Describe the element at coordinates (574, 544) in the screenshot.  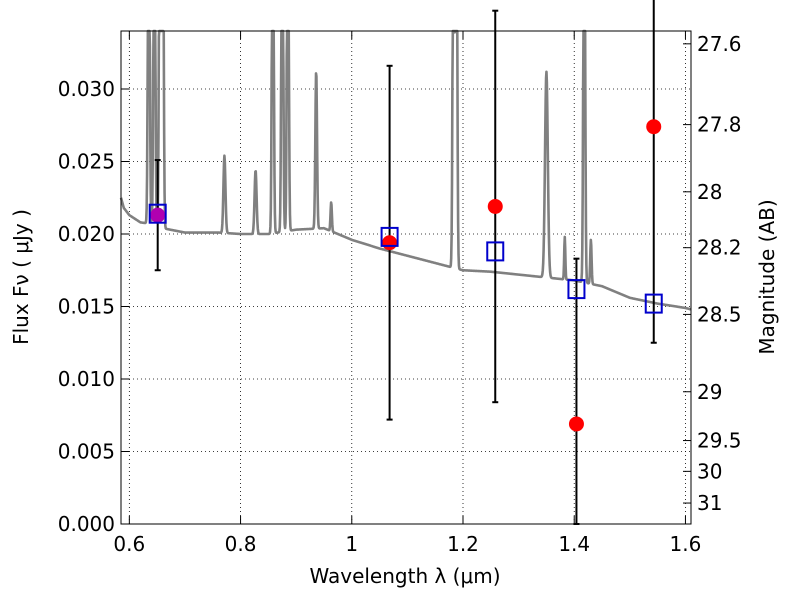
I see `x-tick-label: 1.4` at that location.